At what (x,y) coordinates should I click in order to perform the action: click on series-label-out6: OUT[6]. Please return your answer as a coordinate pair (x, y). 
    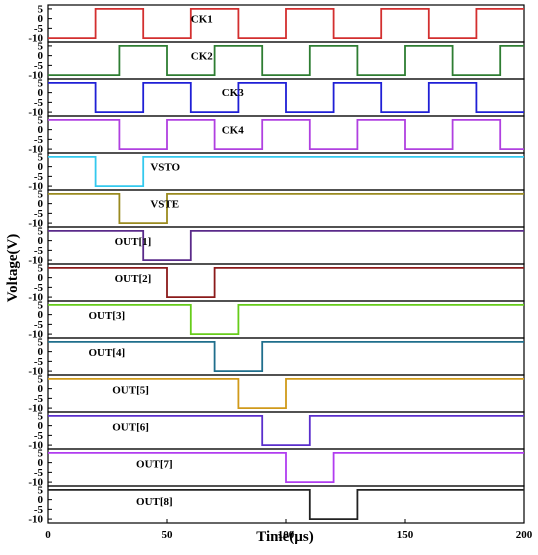
    Looking at the image, I should click on (130, 428).